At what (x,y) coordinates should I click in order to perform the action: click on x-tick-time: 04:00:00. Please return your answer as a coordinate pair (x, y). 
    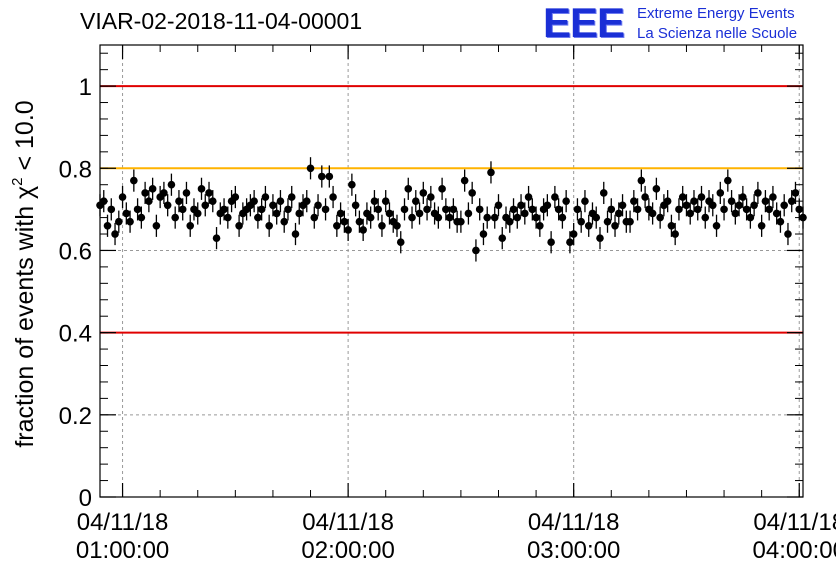
    Looking at the image, I should click on (794, 550).